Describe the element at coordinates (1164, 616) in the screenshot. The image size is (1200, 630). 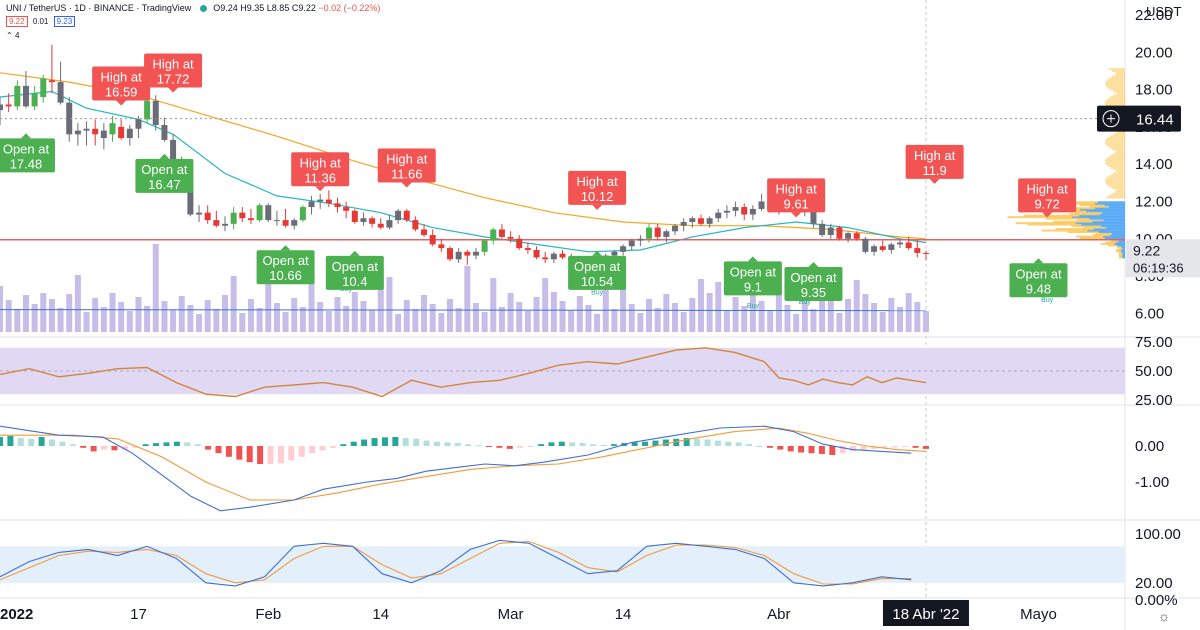
I see `gear-icon: ☼` at that location.